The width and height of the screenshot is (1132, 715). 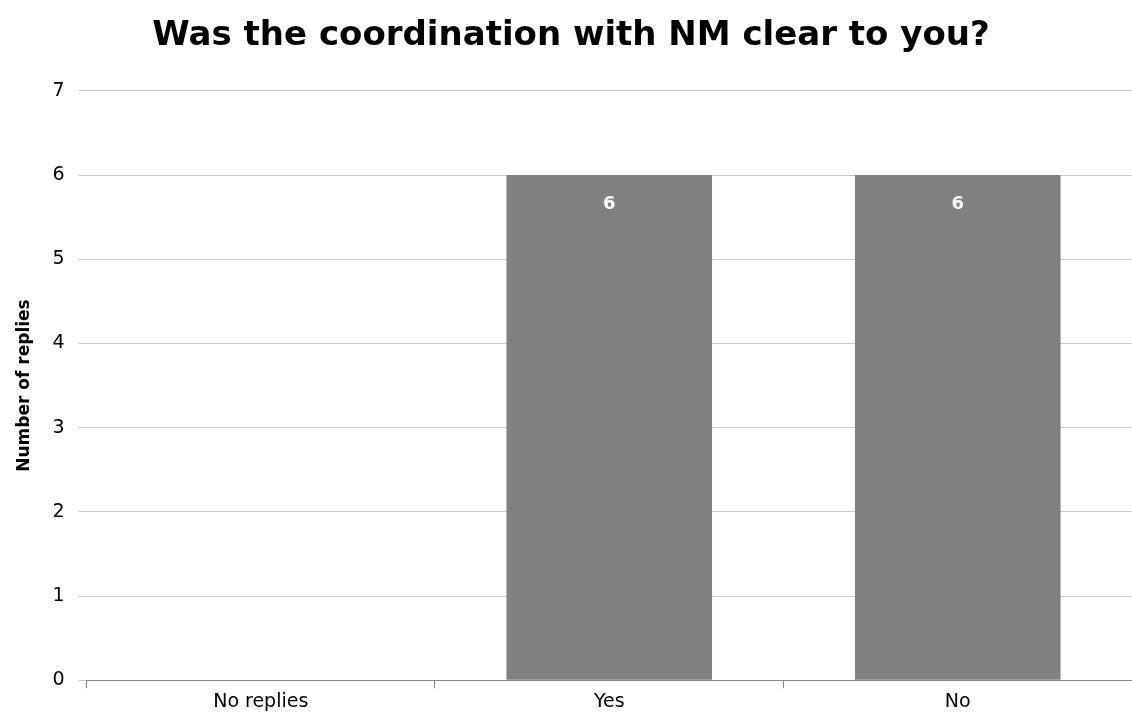 What do you see at coordinates (957, 699) in the screenshot?
I see `x-tick-label: No` at bounding box center [957, 699].